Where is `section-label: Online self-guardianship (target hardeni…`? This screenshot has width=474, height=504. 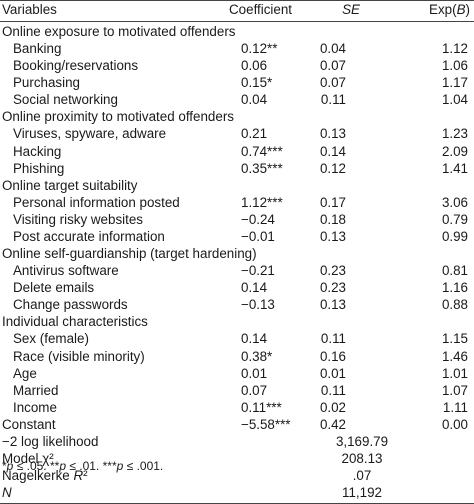 section-label: Online self-guardianship (target hardeni… is located at coordinates (129, 254).